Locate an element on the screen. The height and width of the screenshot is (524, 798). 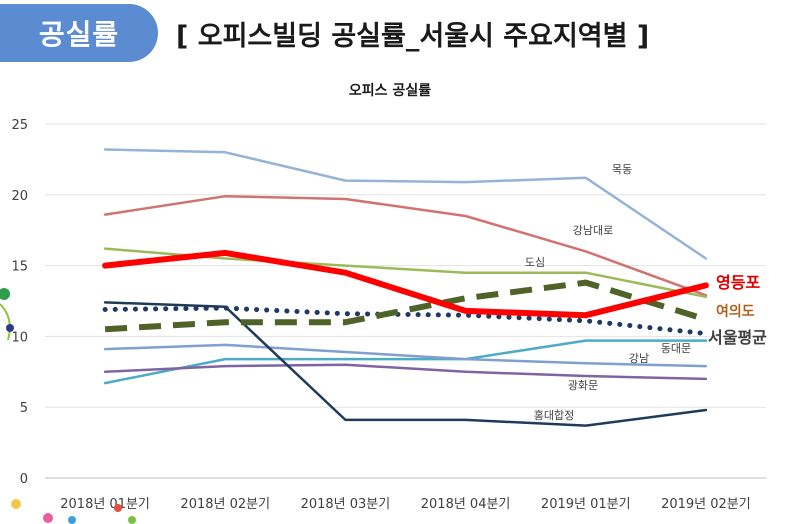
series-label-홍대합정: 홍대합정 is located at coordinates (554, 415).